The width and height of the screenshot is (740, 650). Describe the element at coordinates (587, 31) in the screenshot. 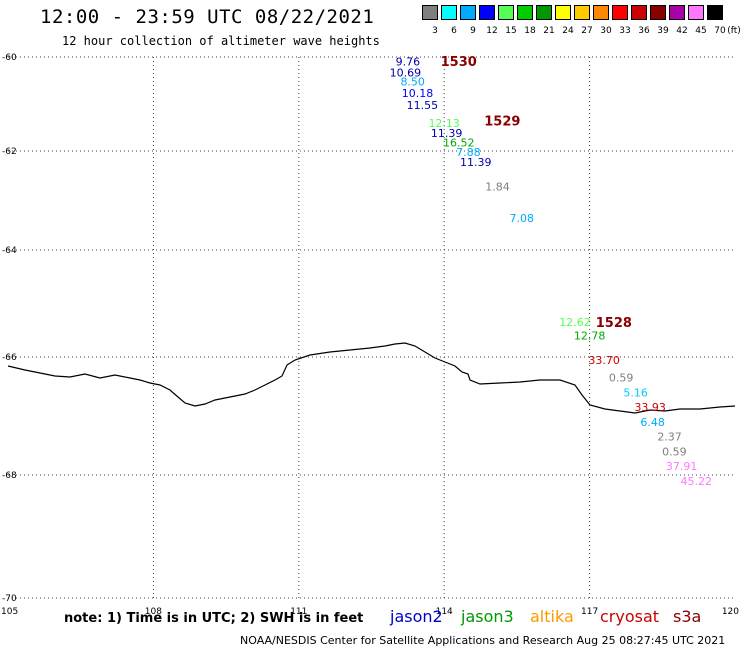

I see `legend-label: 27` at that location.